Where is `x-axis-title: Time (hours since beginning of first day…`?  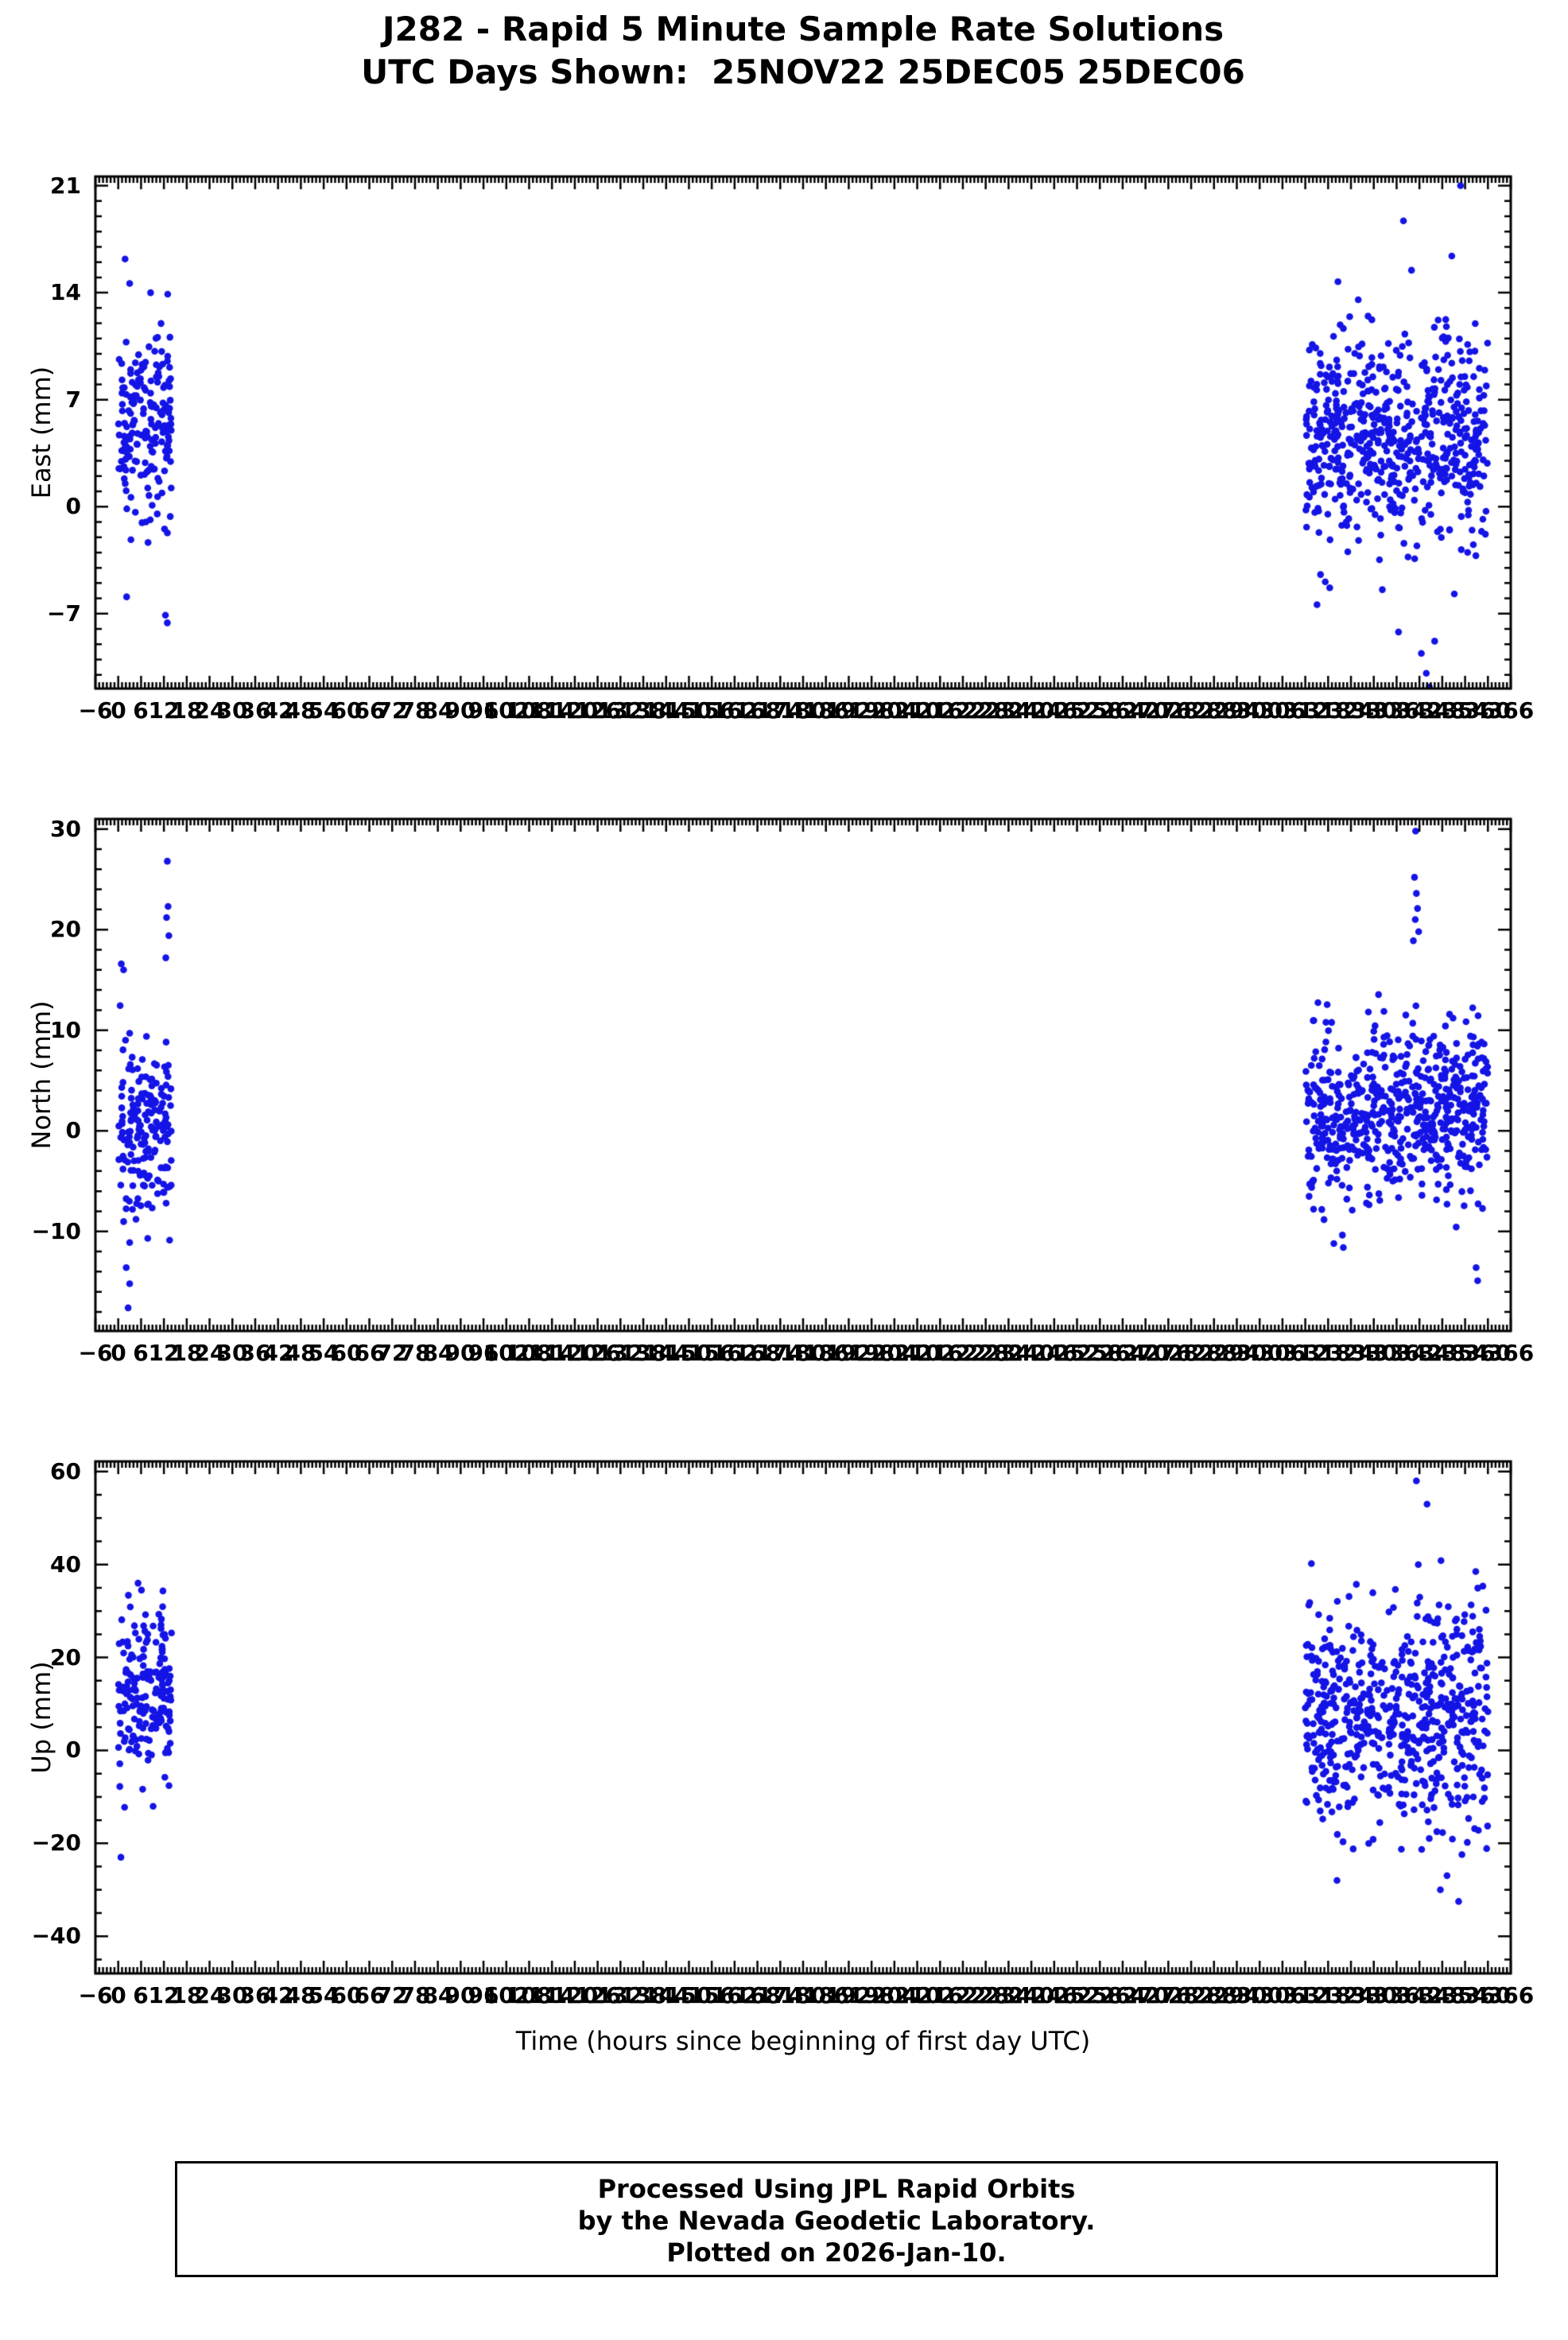 x-axis-title: Time (hours since beginning of first day… is located at coordinates (803, 2041).